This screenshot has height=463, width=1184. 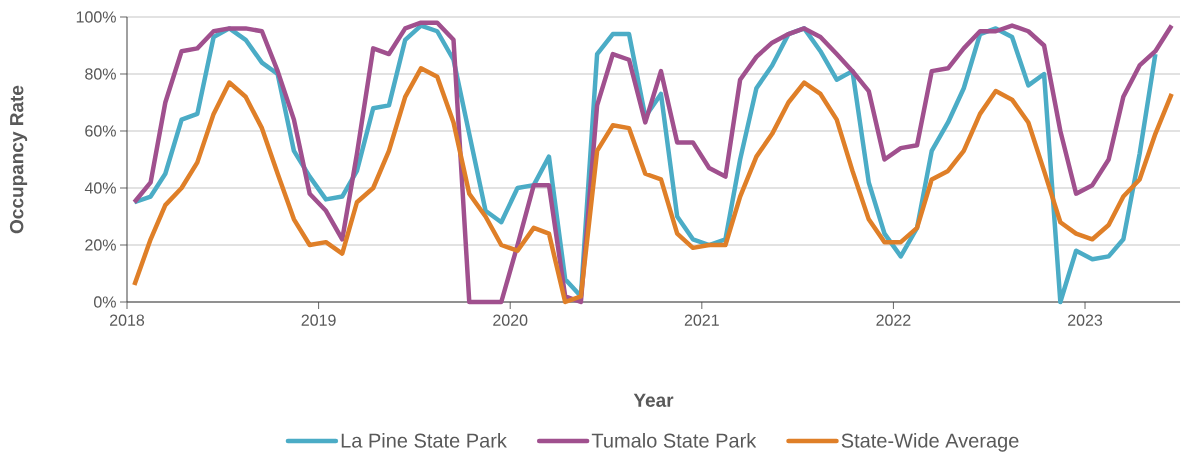 I want to click on x-tick-label: 2019, so click(x=318, y=320).